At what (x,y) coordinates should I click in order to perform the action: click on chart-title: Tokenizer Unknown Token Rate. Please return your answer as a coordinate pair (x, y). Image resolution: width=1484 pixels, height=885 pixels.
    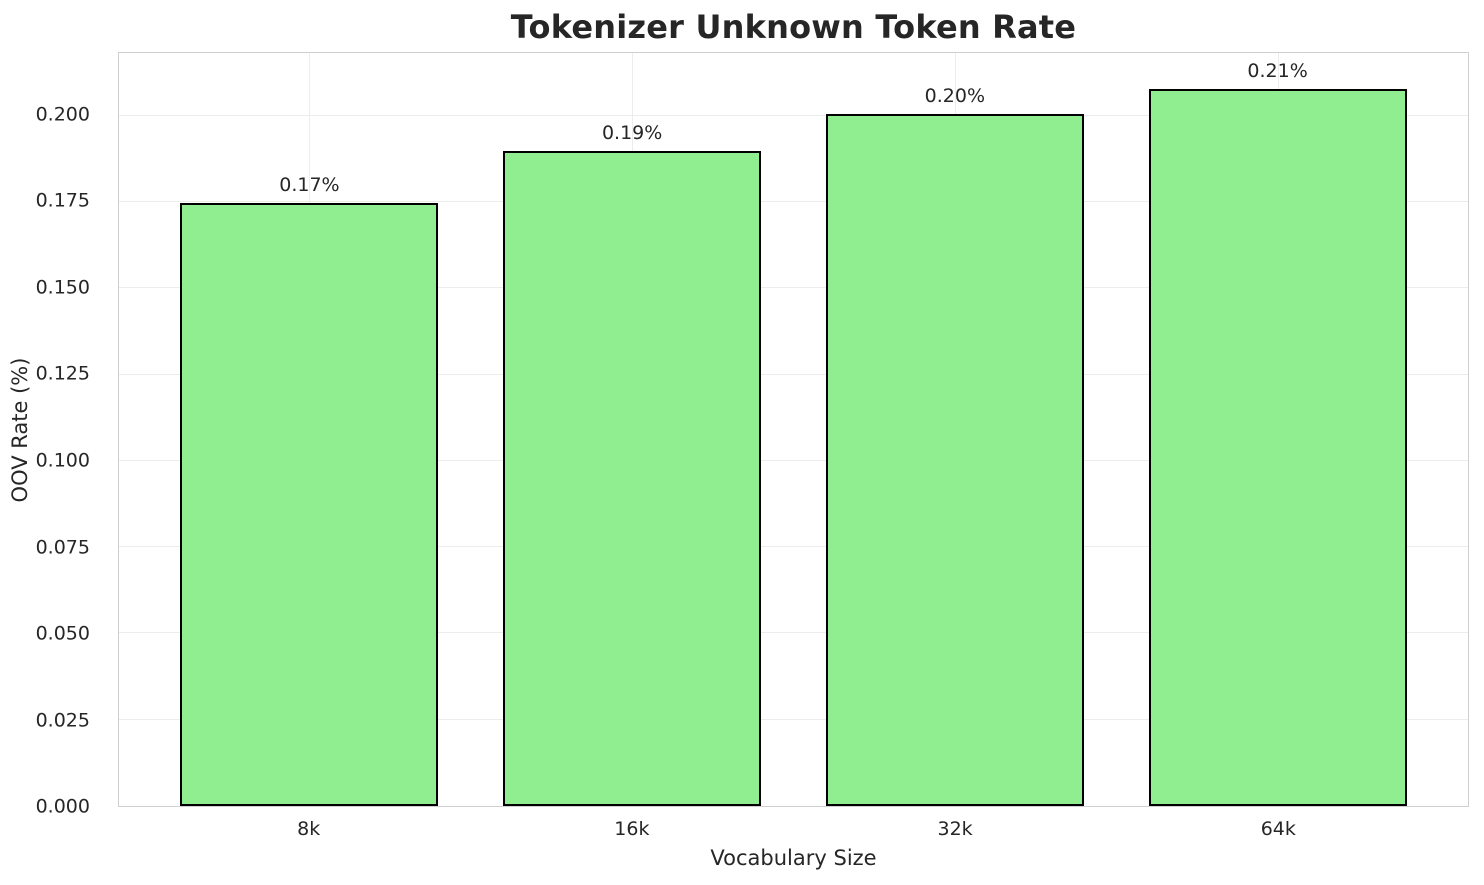
    Looking at the image, I should click on (793, 27).